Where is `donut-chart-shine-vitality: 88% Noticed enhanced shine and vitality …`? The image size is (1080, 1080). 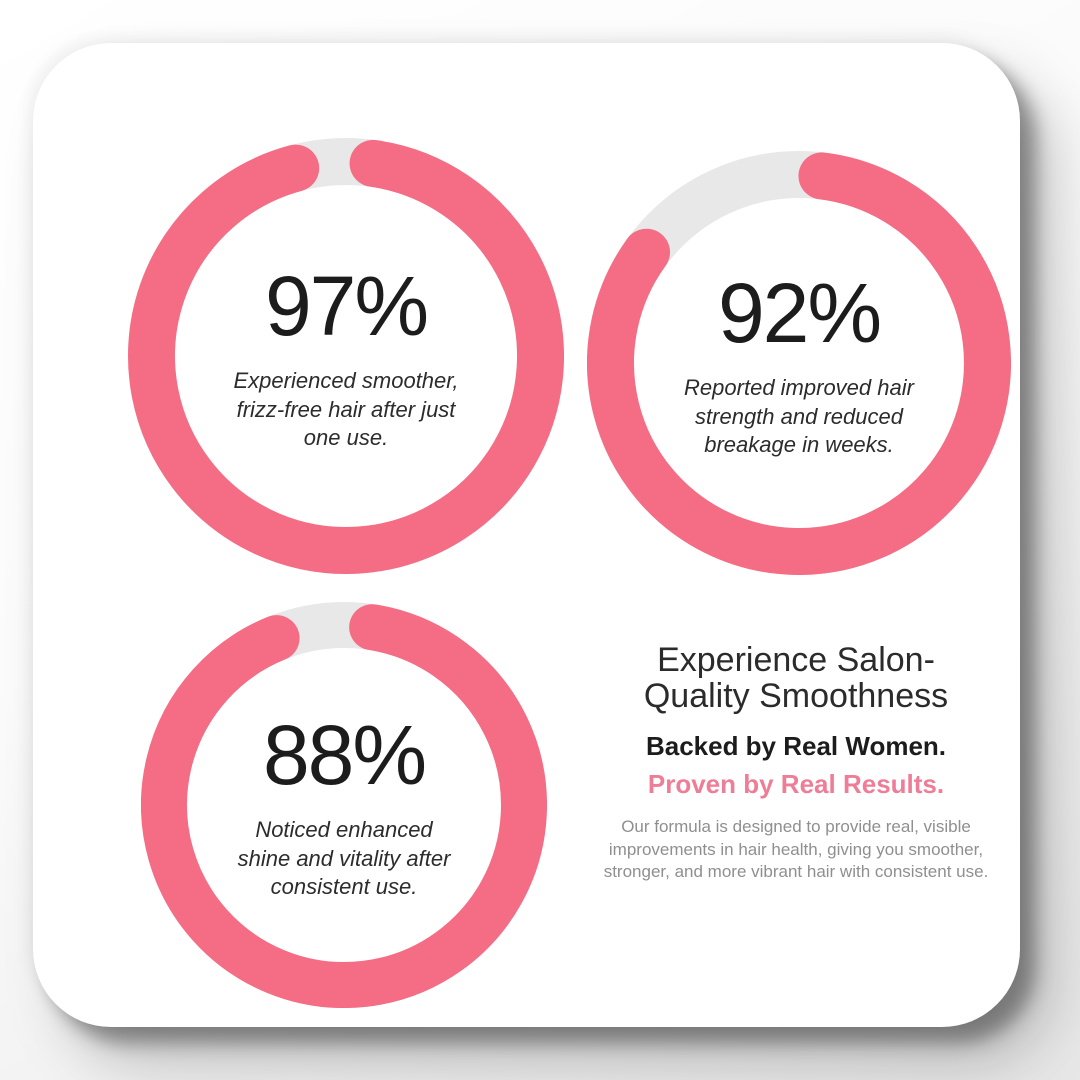 donut-chart-shine-vitality: 88% Noticed enhanced shine and vitality … is located at coordinates (344, 805).